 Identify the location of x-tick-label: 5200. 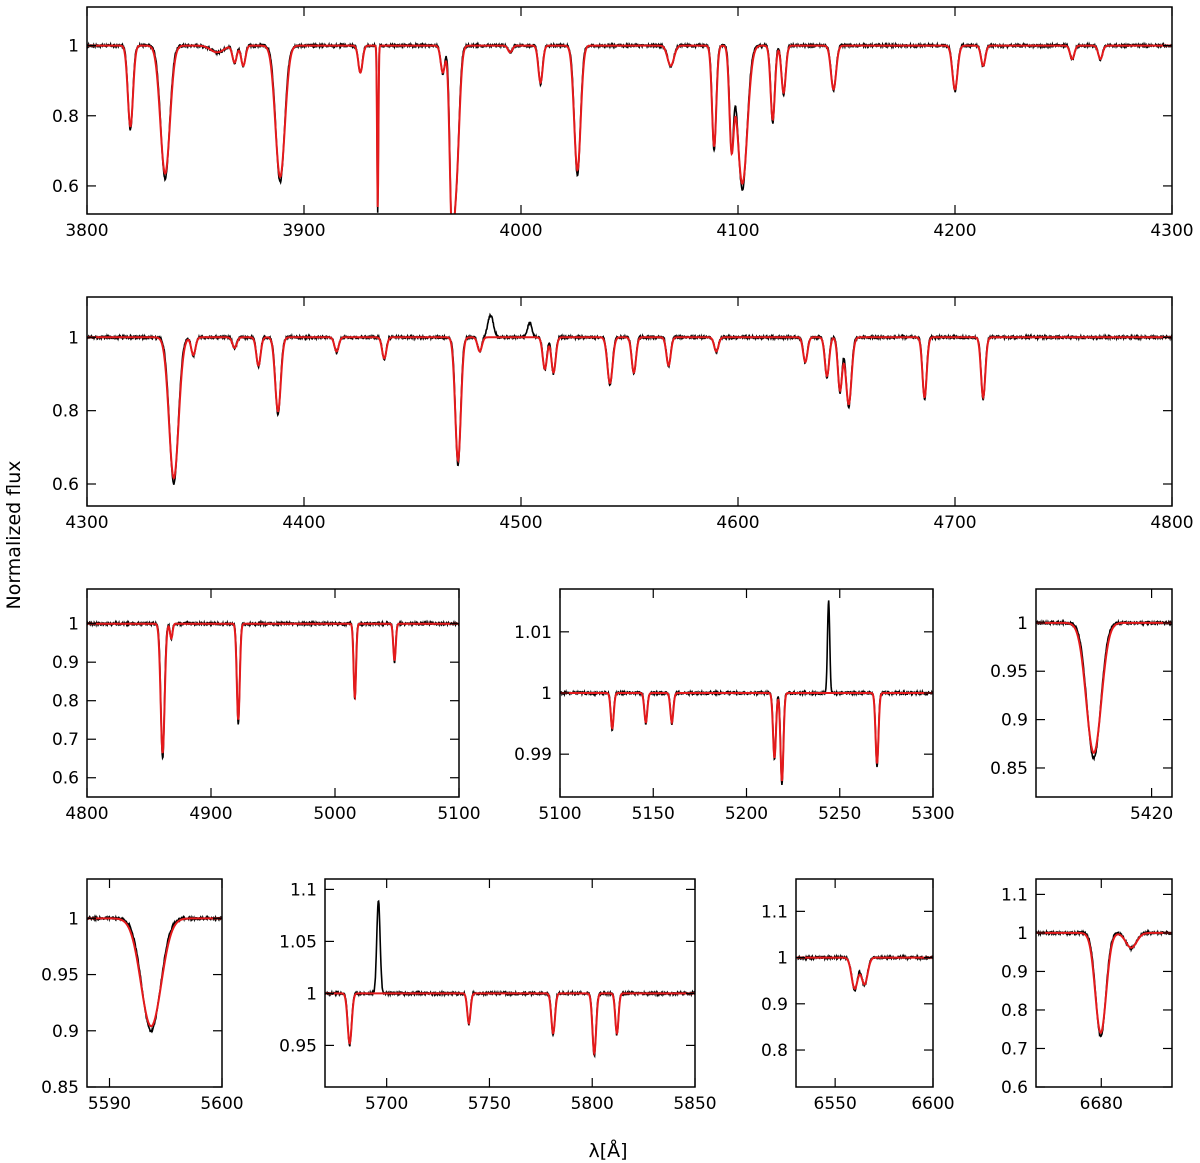
(746, 814).